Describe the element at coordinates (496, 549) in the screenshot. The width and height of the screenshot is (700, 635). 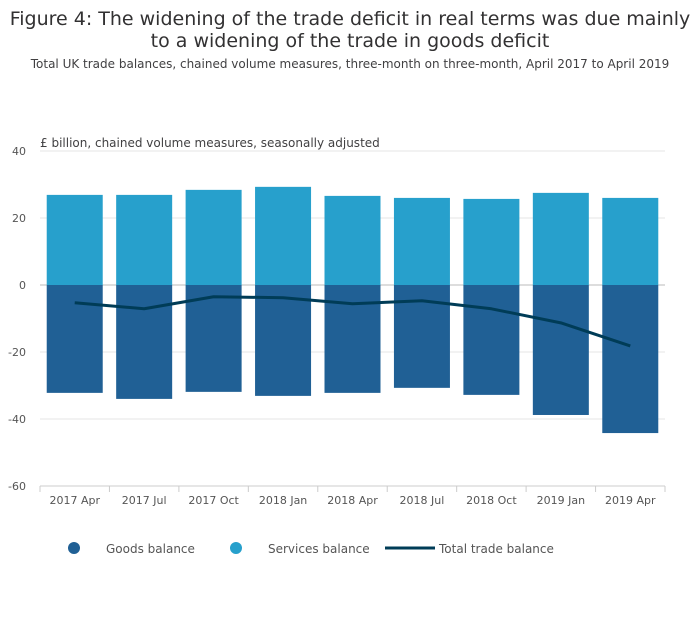
I see `legend-label: Total trade balance` at that location.